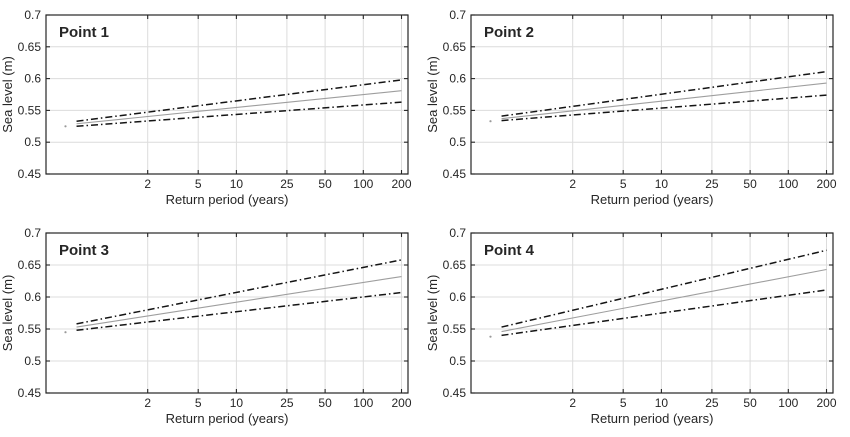 The image size is (850, 437). I want to click on chart-title: Point 3, so click(84, 250).